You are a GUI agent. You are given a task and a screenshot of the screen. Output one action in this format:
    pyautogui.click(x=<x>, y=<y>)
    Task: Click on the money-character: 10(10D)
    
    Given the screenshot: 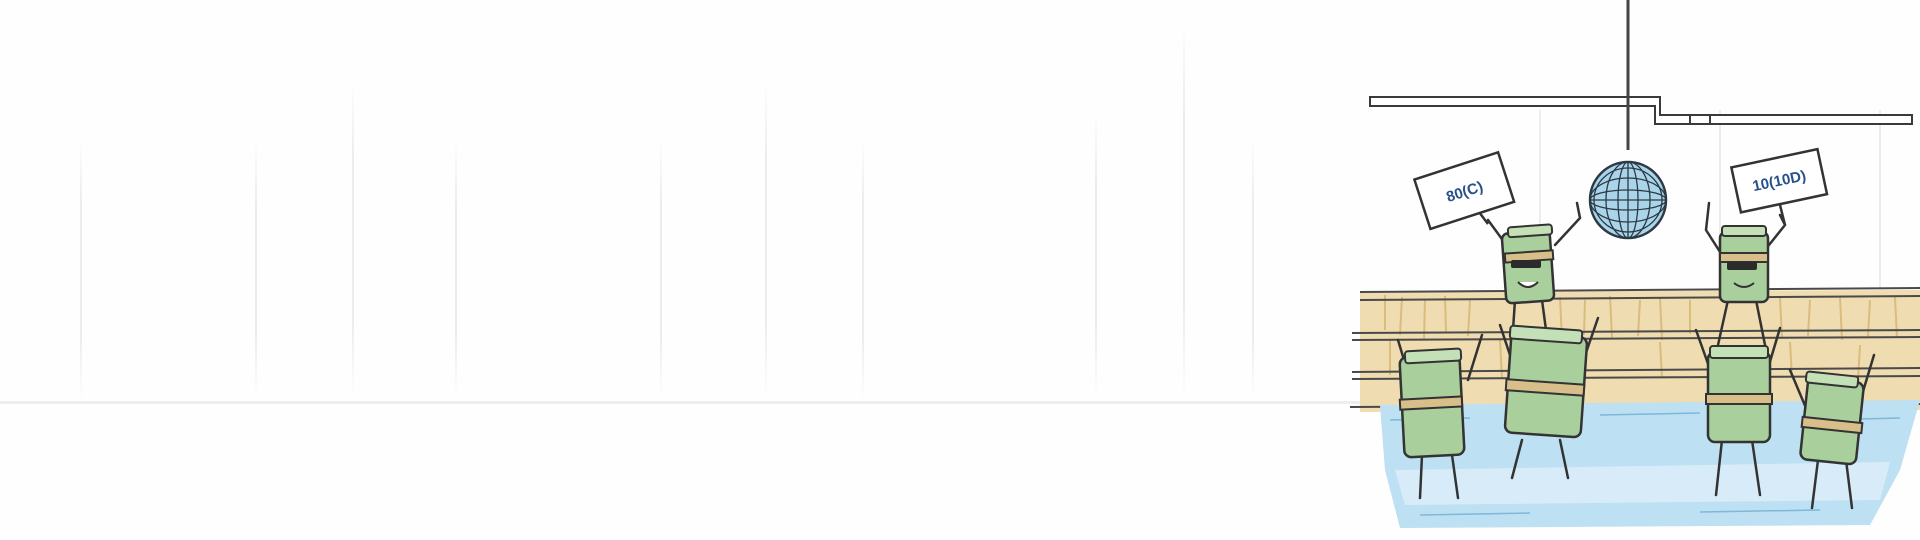 What is the action you would take?
    pyautogui.click(x=1766, y=247)
    